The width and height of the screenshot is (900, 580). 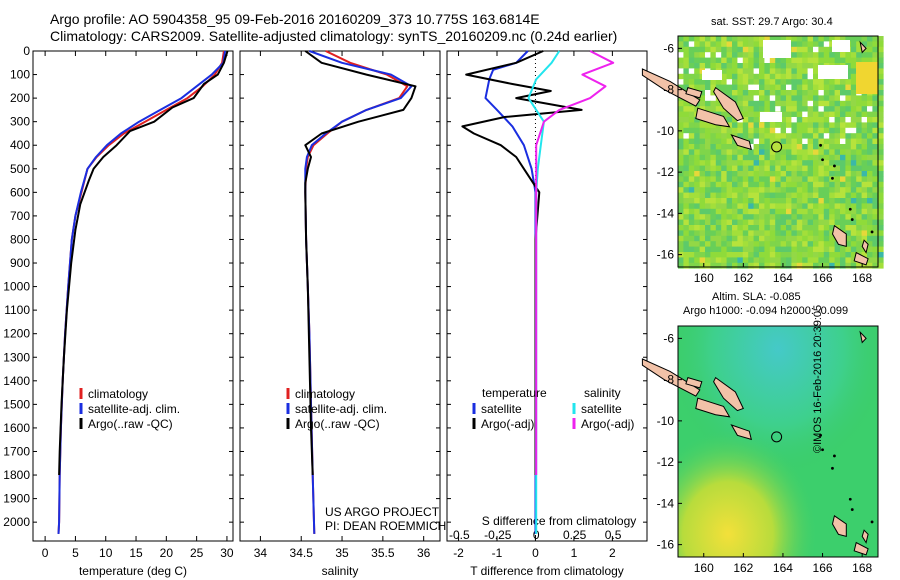 I want to click on x-tick-label: 1, so click(x=574, y=553).